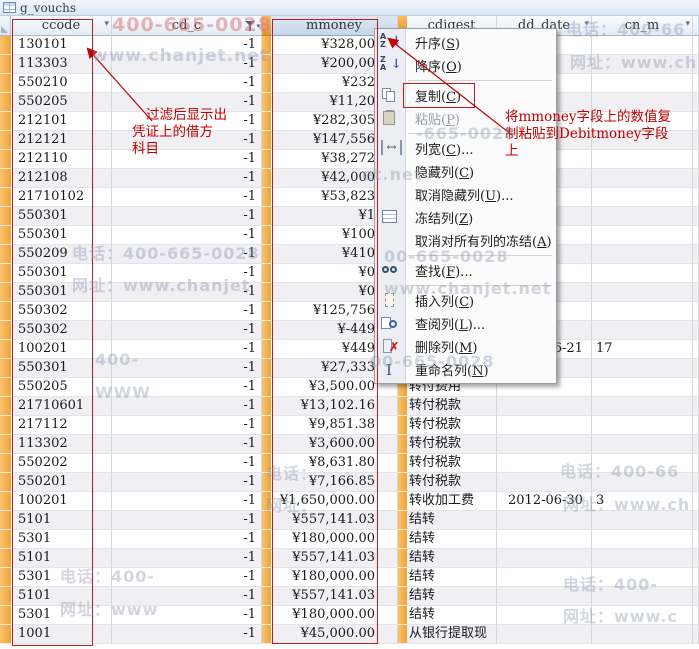 This screenshot has height=649, width=699. Describe the element at coordinates (61, 45) in the screenshot. I see `cell-ccode: 130101` at that location.